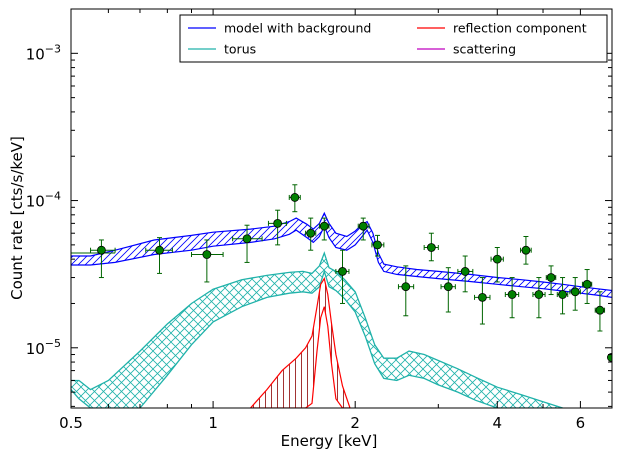  Describe the element at coordinates (520, 28) in the screenshot. I see `legend-label-reflection: reflection component` at that location.